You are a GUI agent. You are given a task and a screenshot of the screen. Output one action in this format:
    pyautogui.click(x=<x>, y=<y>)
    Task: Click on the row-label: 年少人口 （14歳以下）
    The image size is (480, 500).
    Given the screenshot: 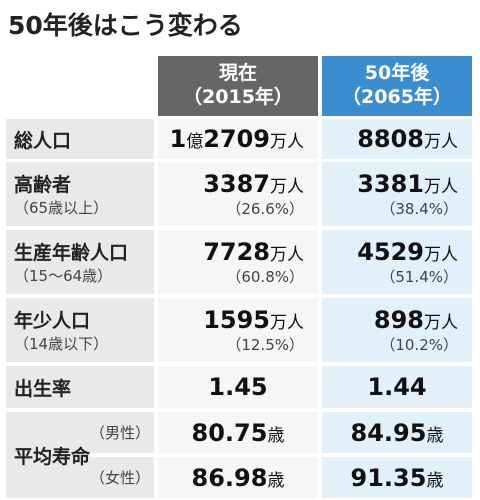 What is the action you would take?
    pyautogui.click(x=80, y=330)
    